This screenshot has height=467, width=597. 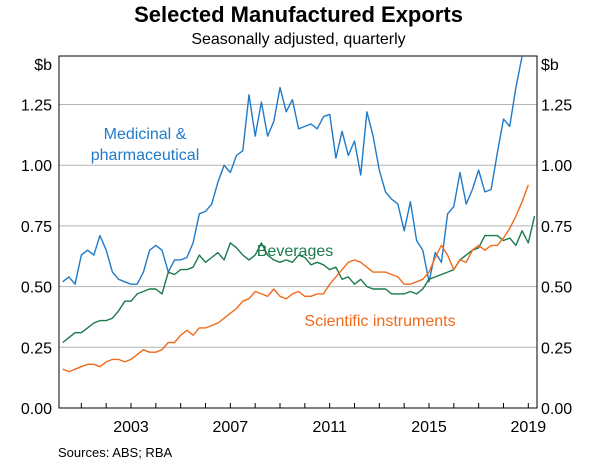 I want to click on x-tick-label: 2011, so click(x=329, y=427).